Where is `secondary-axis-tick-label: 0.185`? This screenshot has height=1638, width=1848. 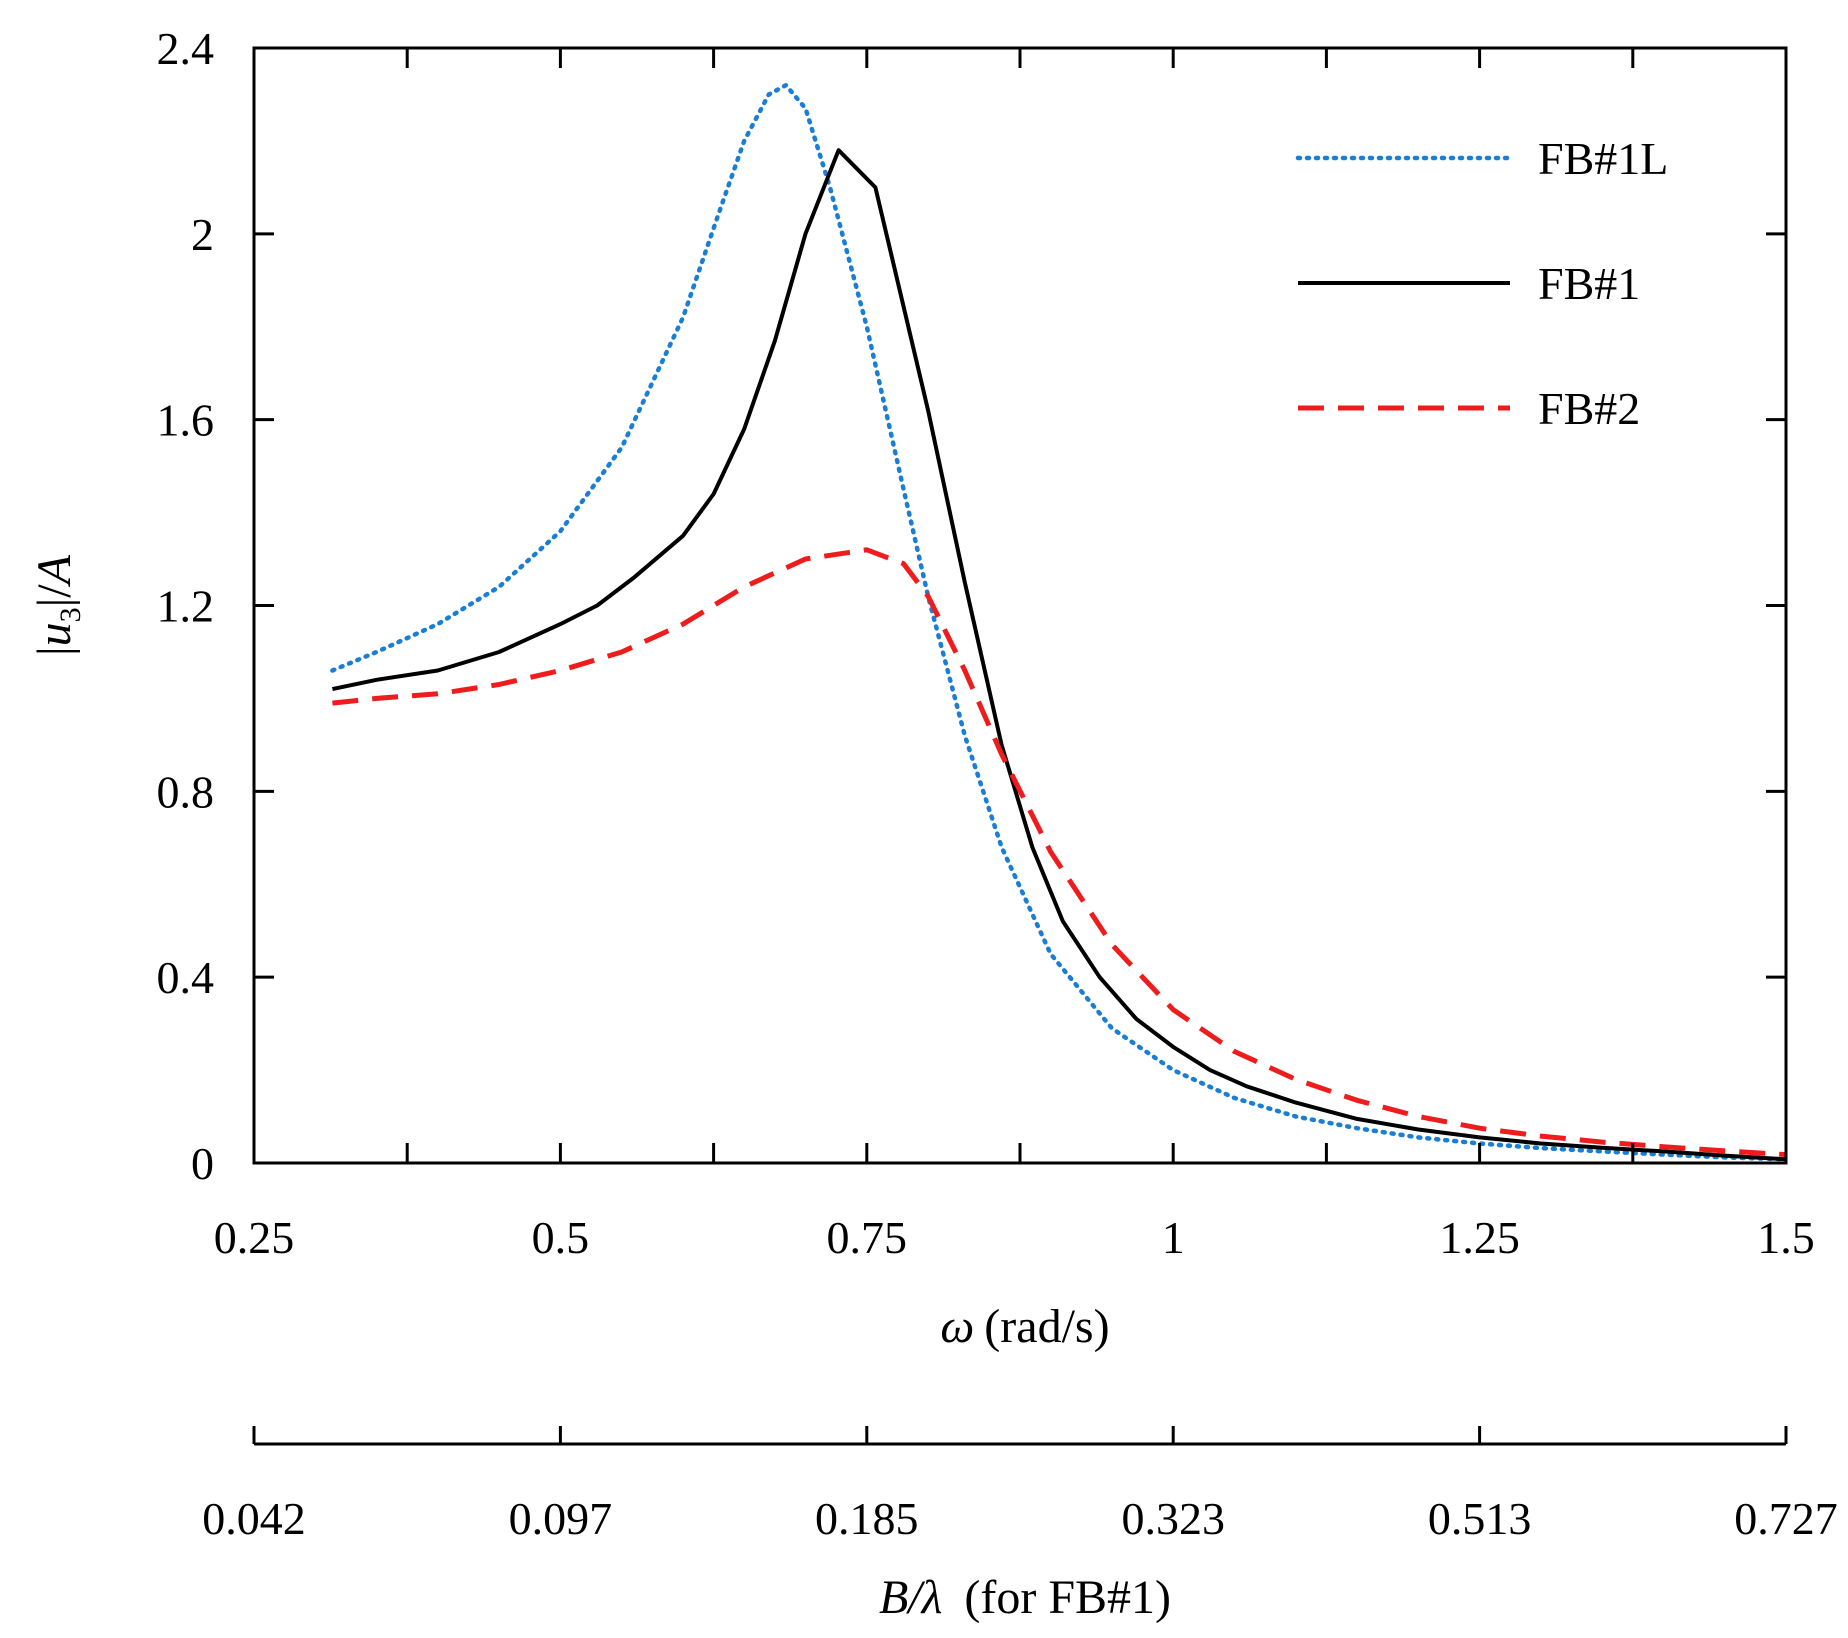 secondary-axis-tick-label: 0.185 is located at coordinates (867, 1518).